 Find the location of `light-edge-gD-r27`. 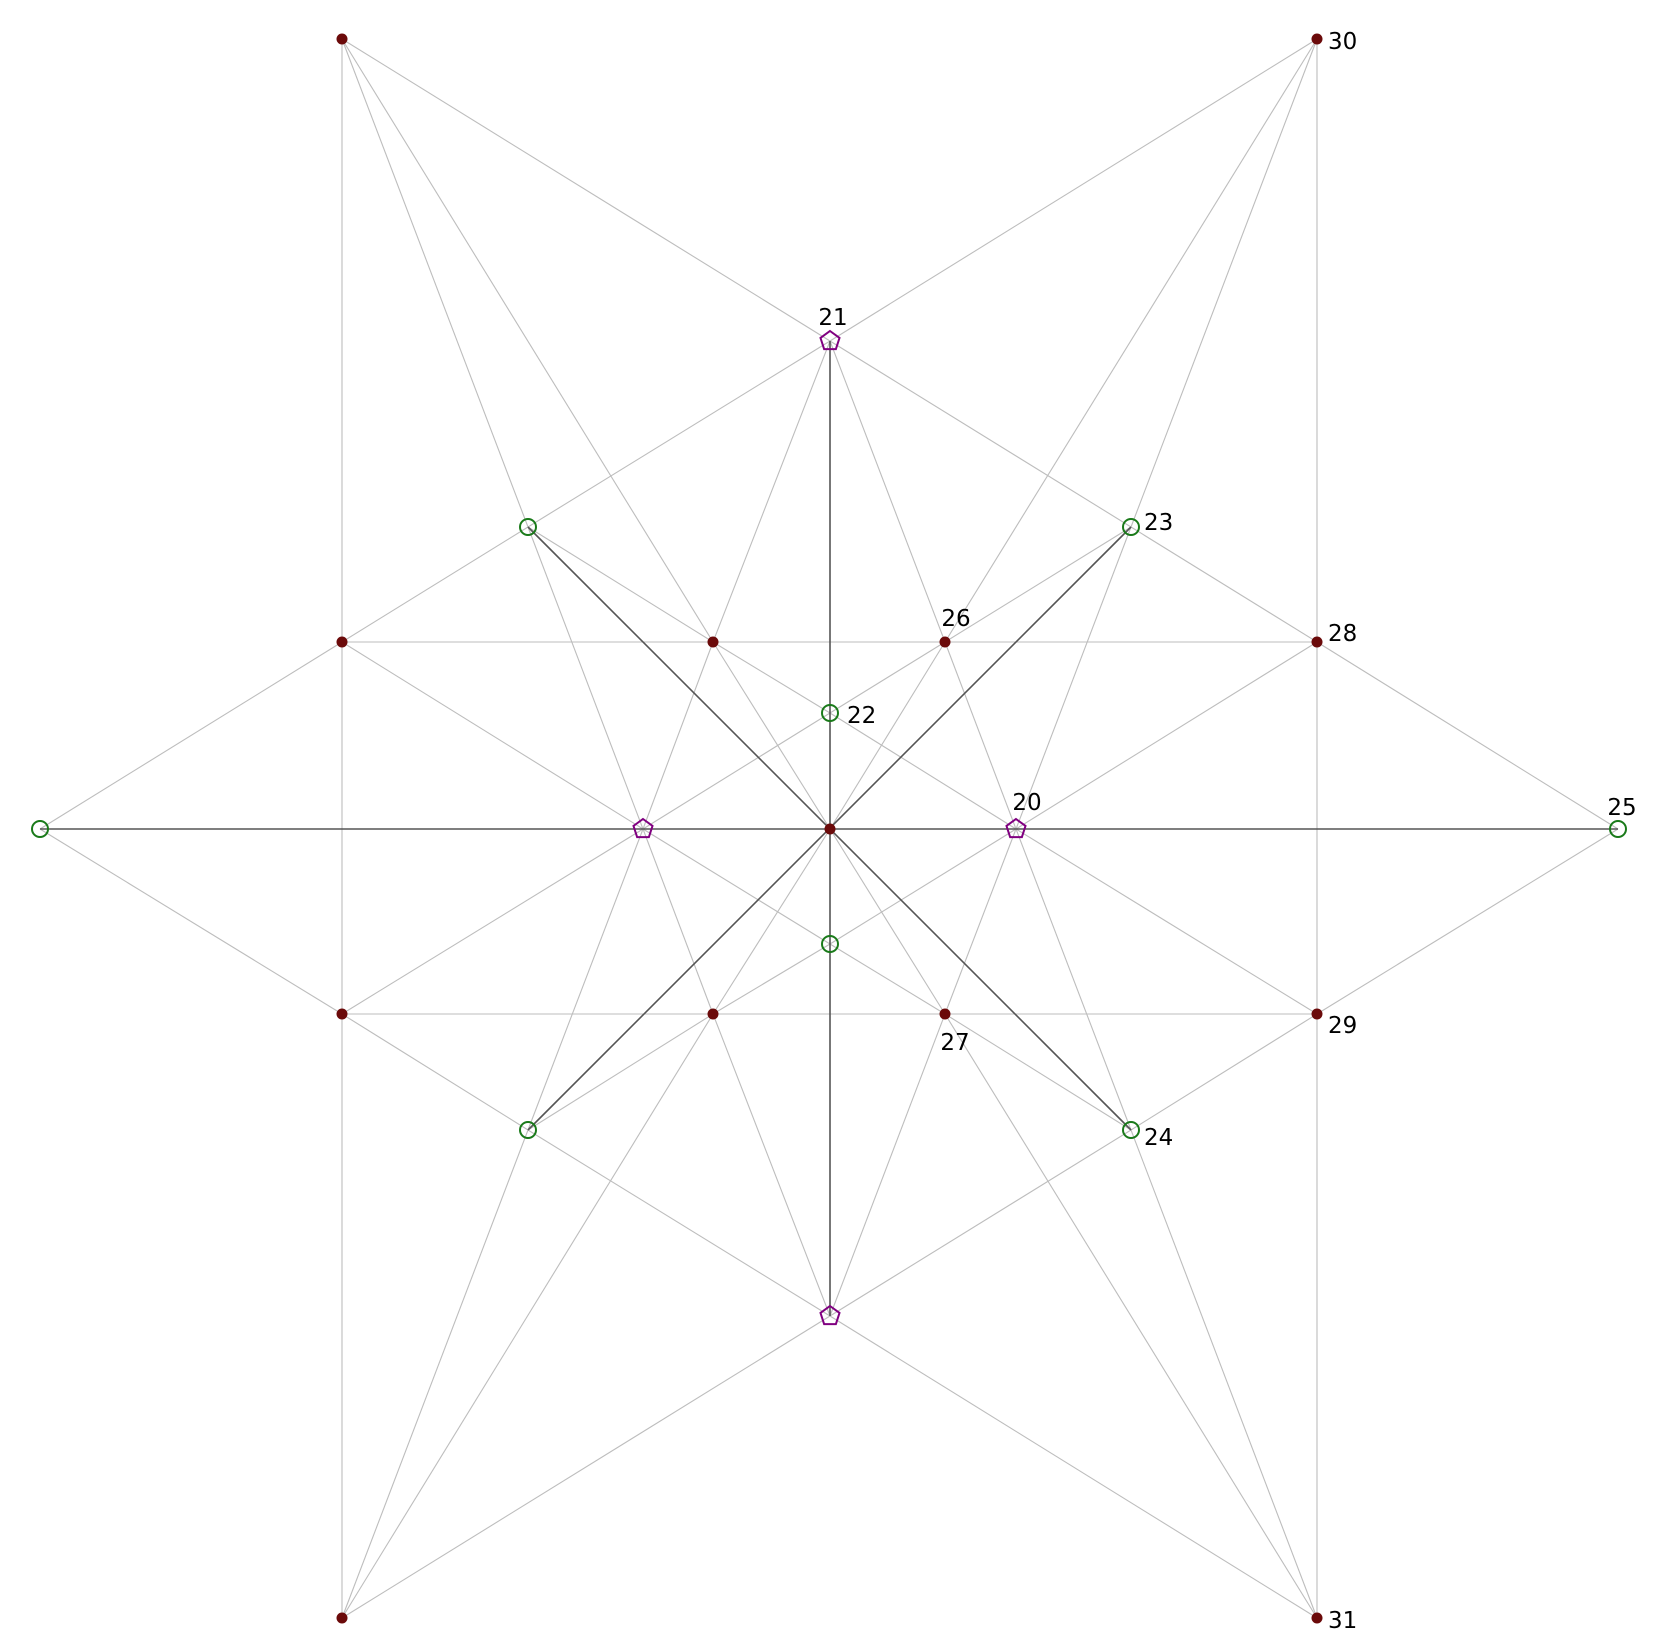

light-edge-gD-r27 is located at coordinates (887, 979).